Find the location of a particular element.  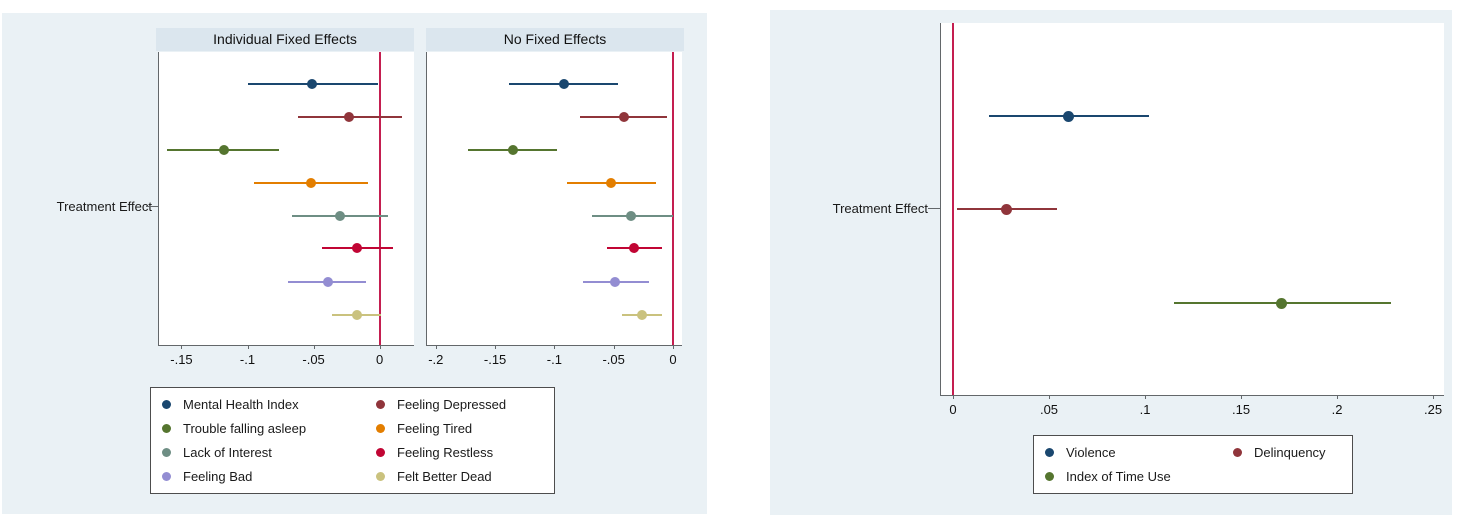

plot-area-no-fixed-effects: -.2 -.15 -.1 -.05 0 is located at coordinates (554, 209).